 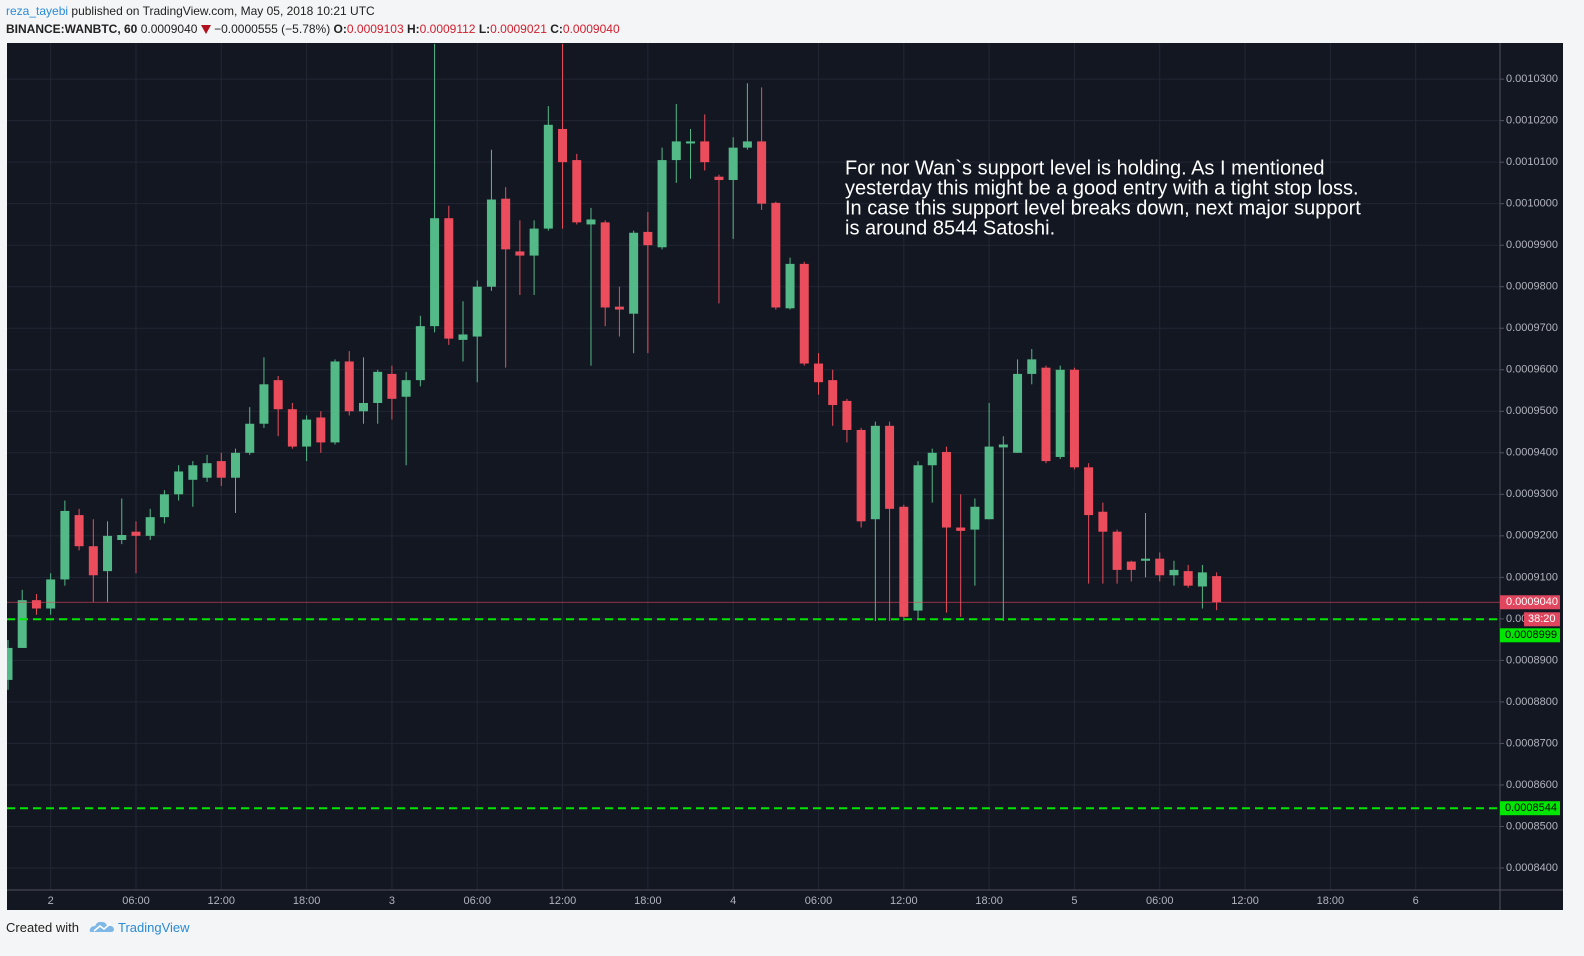 I want to click on y-tick-label: 0.0009100, so click(x=1532, y=577).